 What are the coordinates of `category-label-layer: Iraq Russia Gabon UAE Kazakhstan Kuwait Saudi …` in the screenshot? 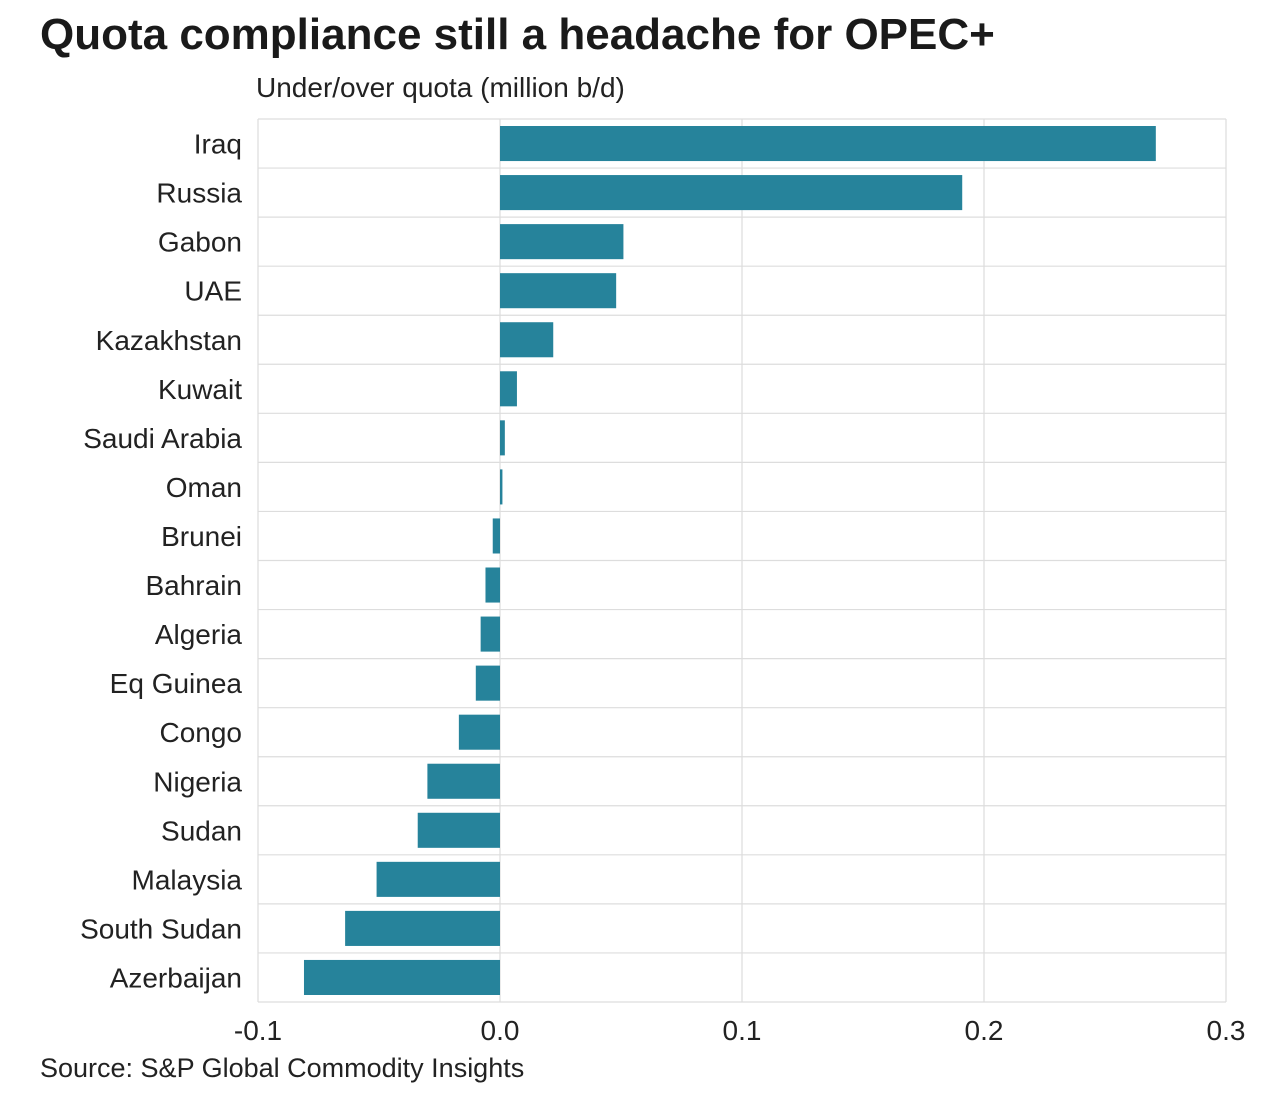 It's located at (161, 561).